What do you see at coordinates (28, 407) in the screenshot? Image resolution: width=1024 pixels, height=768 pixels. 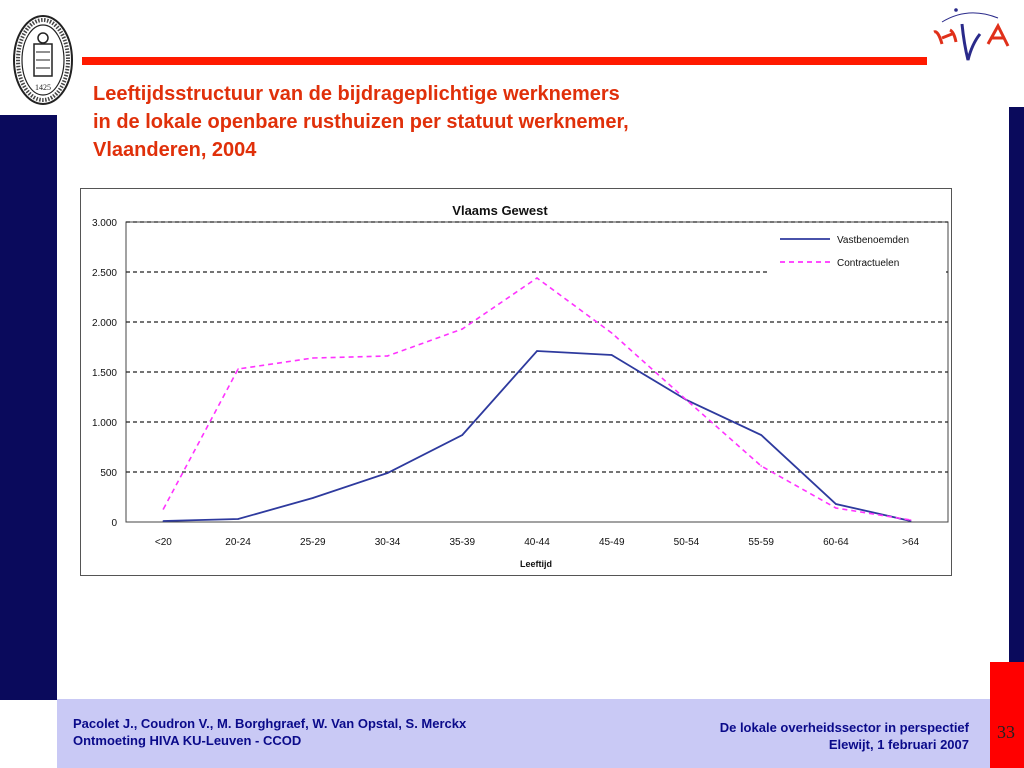 I see `left-navy-bar` at bounding box center [28, 407].